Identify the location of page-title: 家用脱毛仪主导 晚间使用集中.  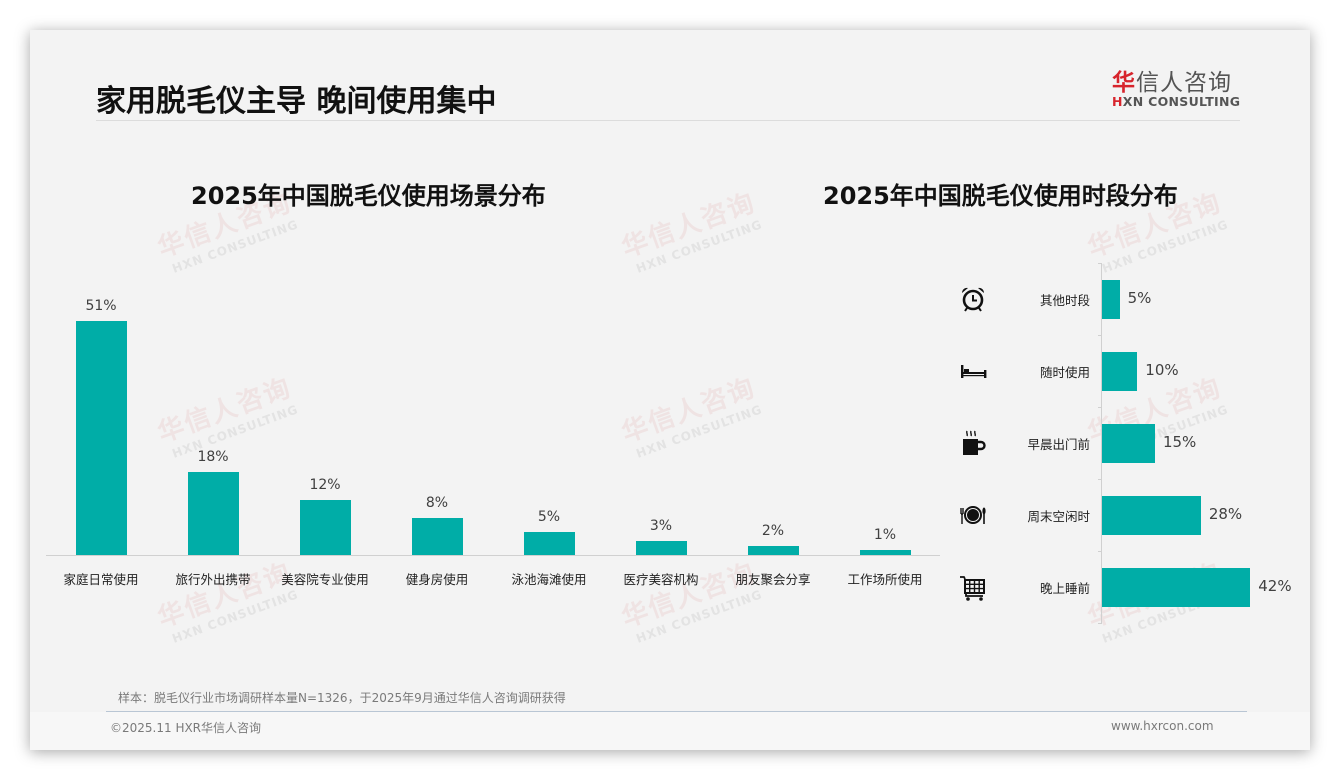
(296, 101).